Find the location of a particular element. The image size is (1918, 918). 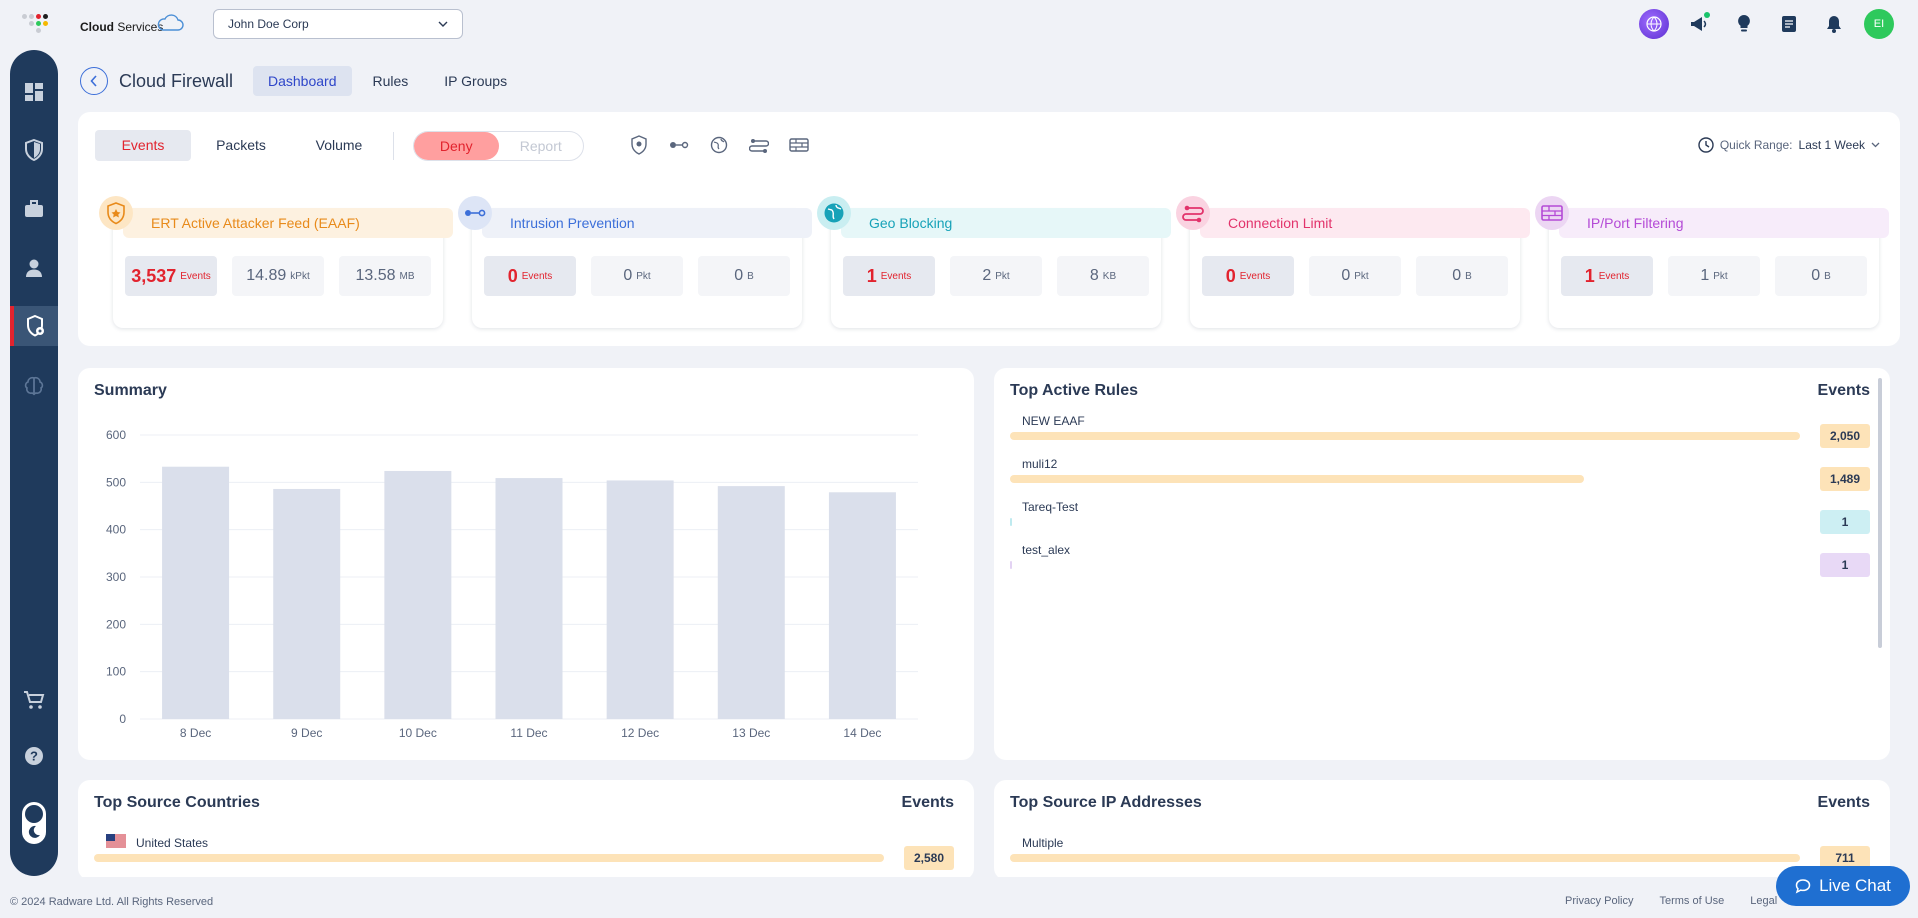

account-select: John Doe Corp is located at coordinates (338, 24).